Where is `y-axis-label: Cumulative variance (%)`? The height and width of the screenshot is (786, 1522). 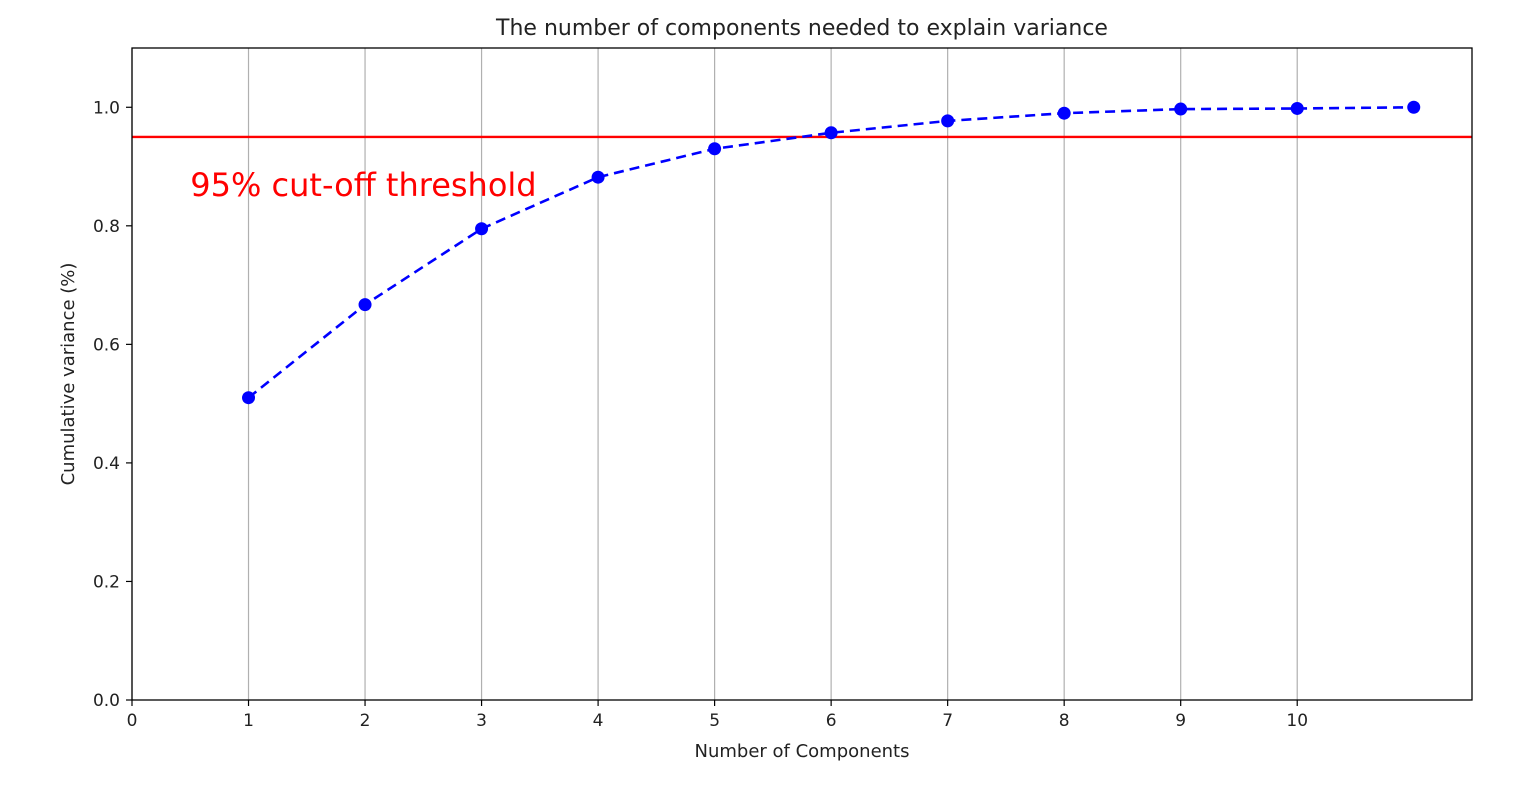
y-axis-label: Cumulative variance (%) is located at coordinates (68, 374).